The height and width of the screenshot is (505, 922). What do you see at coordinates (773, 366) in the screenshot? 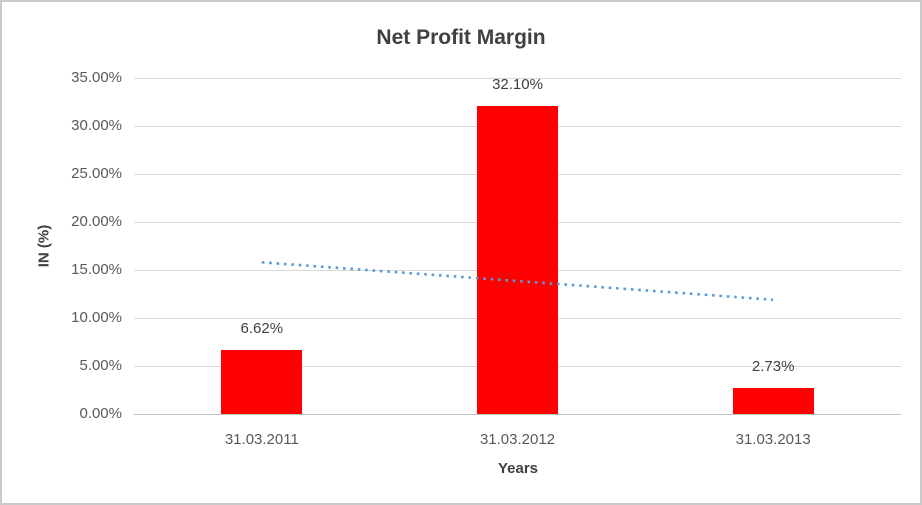
I see `bar-data-label: 2.73%` at bounding box center [773, 366].